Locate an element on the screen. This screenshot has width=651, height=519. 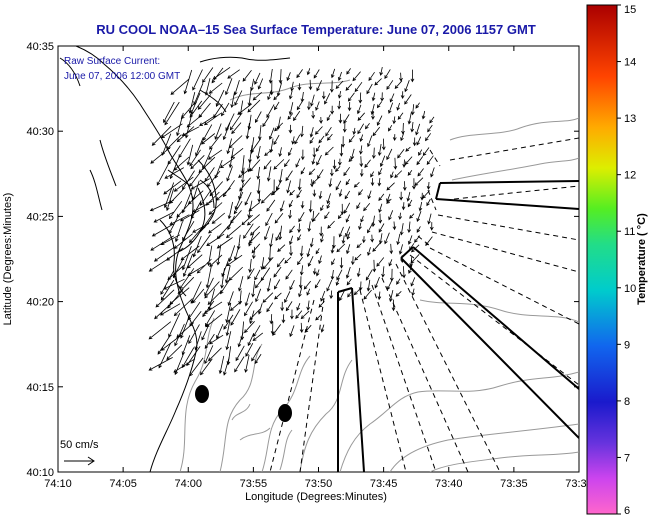
x-tick-label: 74:05 is located at coordinates (123, 484).